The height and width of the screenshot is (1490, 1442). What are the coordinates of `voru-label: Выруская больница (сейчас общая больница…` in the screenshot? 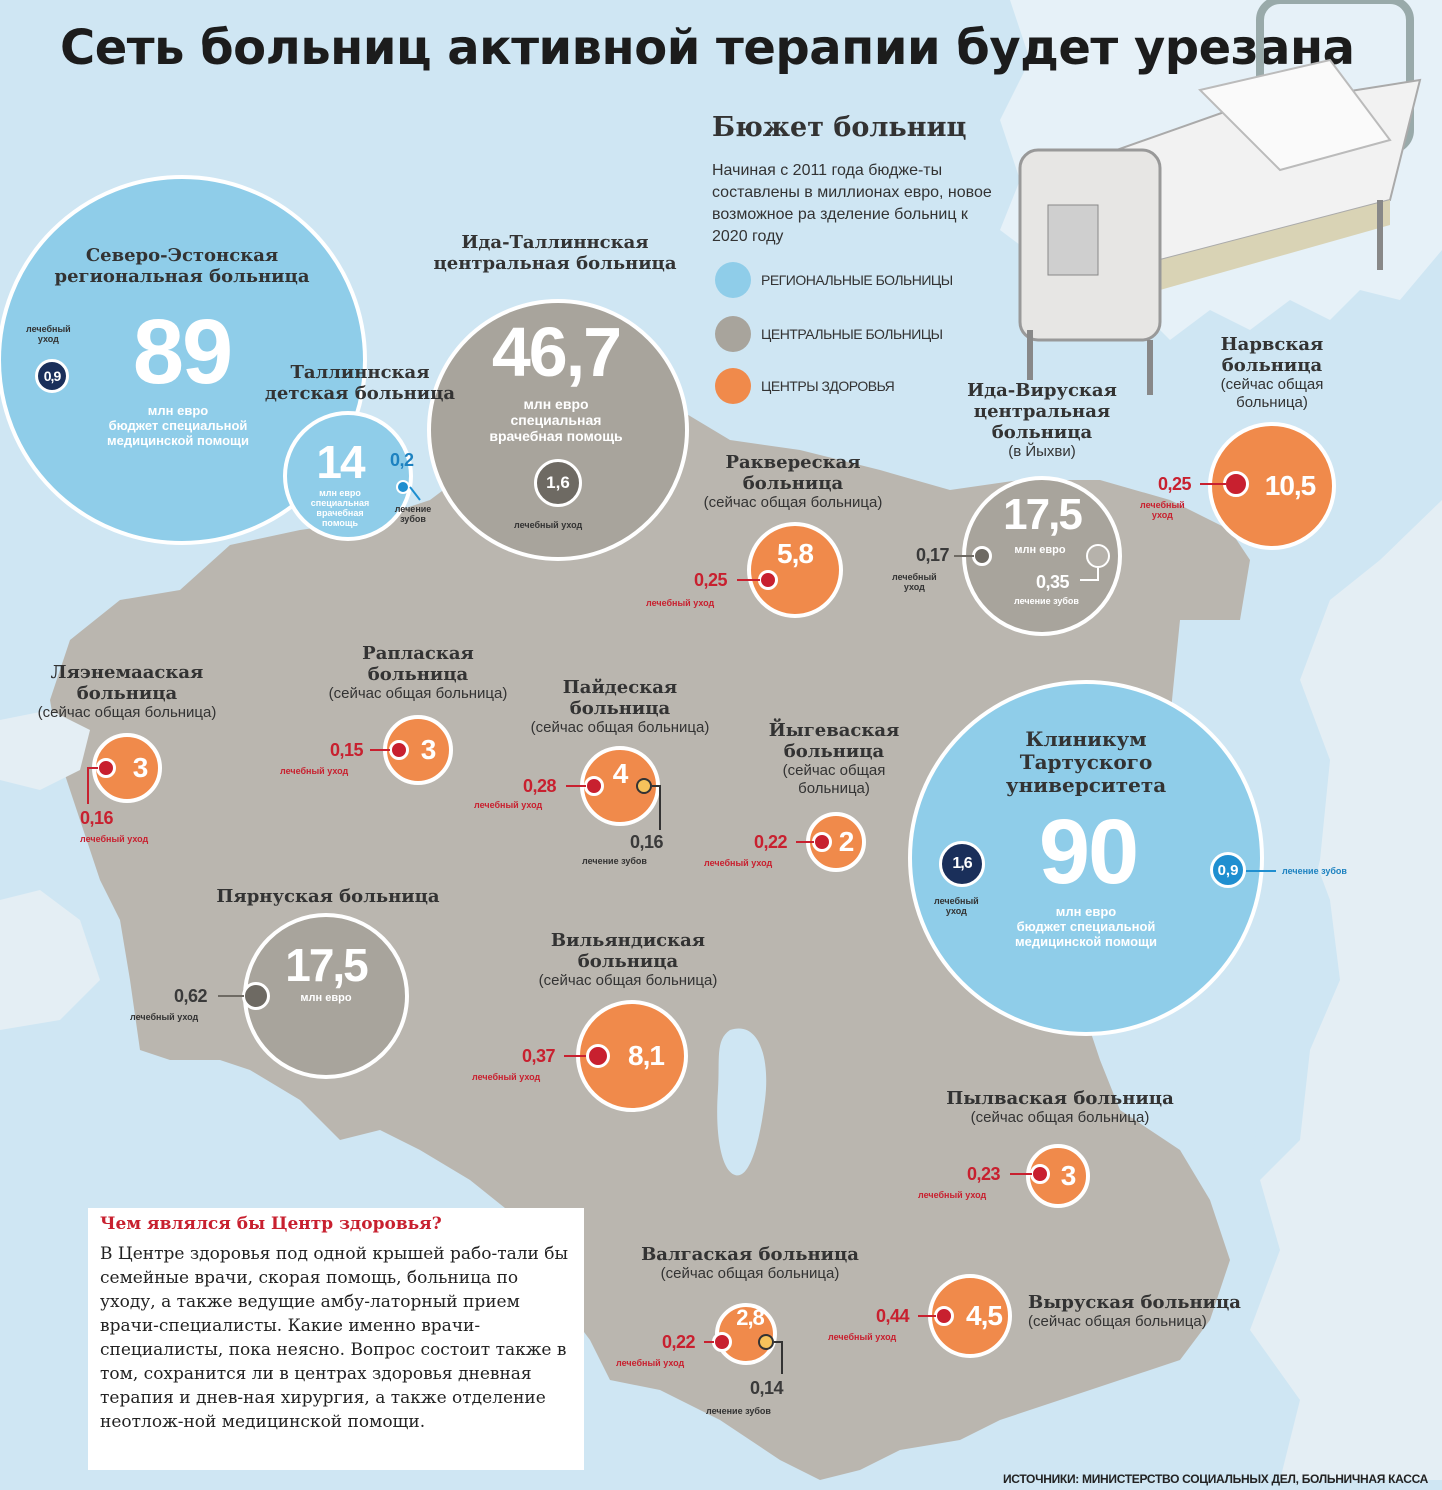 It's located at (1134, 1311).